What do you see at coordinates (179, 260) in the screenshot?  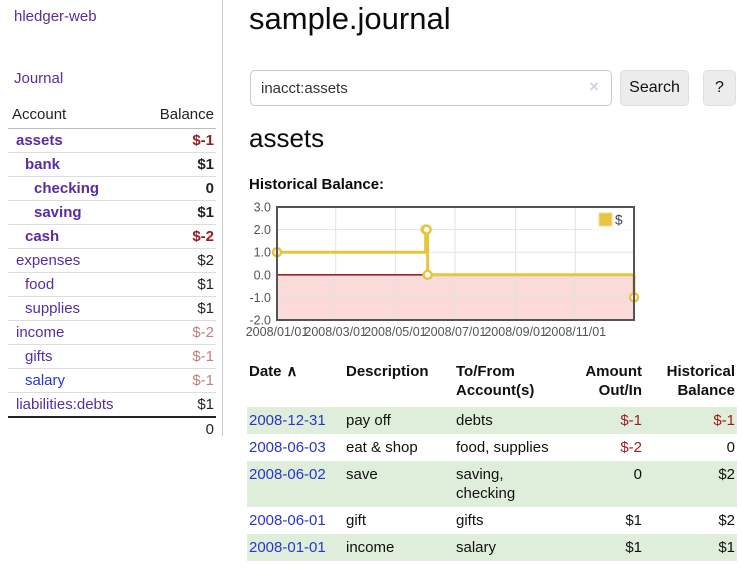 I see `account-balance: $2` at bounding box center [179, 260].